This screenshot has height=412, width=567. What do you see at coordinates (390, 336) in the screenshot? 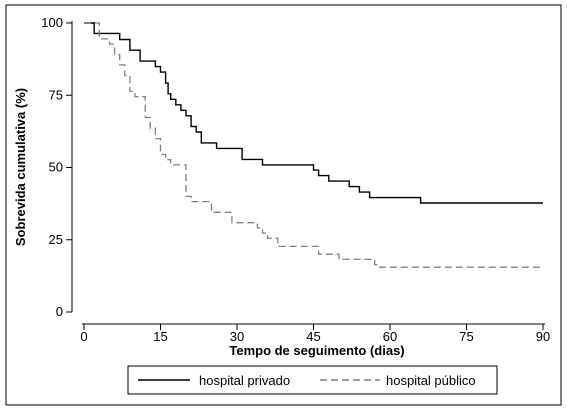
I see `x-tick-label: 60` at bounding box center [390, 336].